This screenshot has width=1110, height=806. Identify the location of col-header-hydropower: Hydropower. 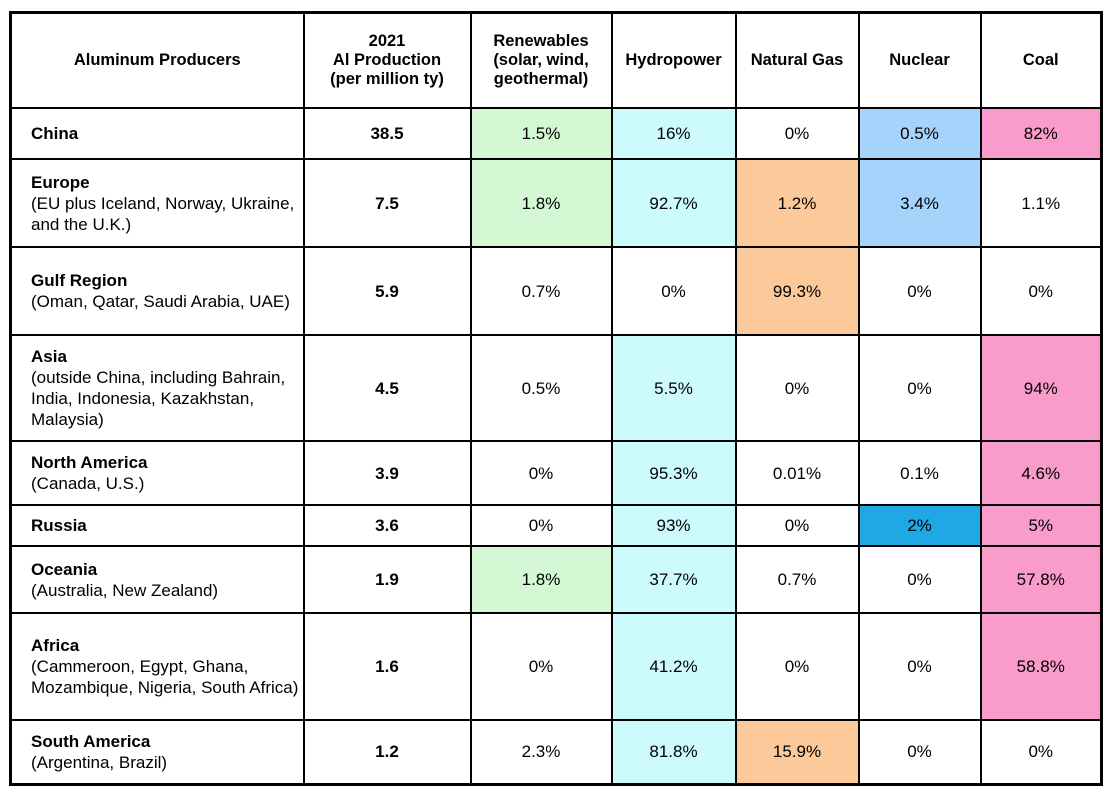
(673, 60).